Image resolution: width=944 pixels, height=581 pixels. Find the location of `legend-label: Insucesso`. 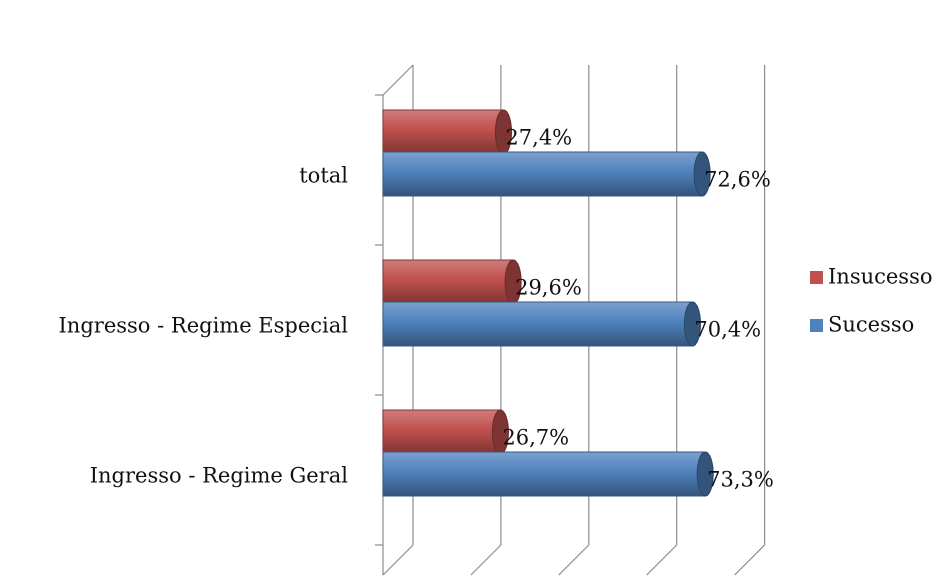

legend-label: Insucesso is located at coordinates (880, 277).